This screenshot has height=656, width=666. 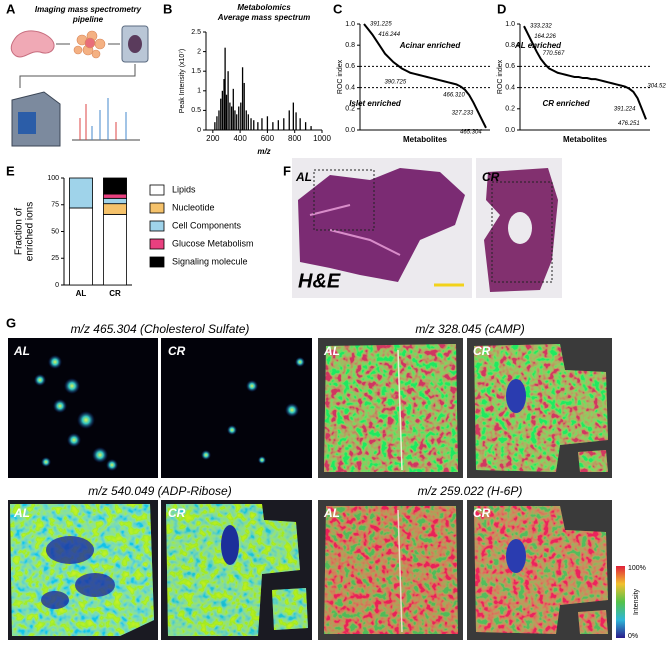 I want to click on y-tick-label: 100, so click(x=53, y=178).